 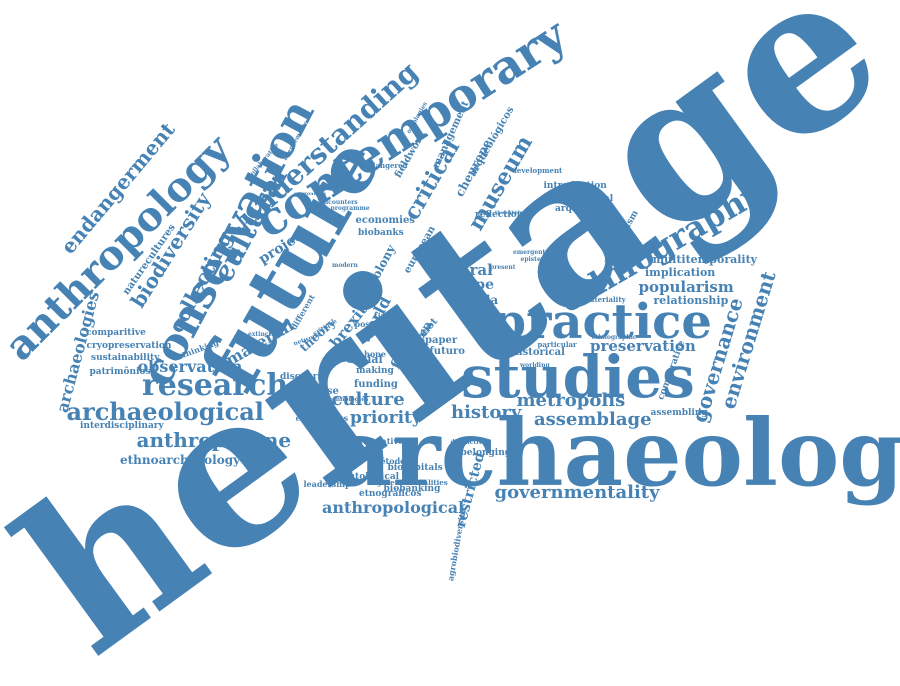 I want to click on cloud-word-governmentality: governmentality, so click(x=577, y=492).